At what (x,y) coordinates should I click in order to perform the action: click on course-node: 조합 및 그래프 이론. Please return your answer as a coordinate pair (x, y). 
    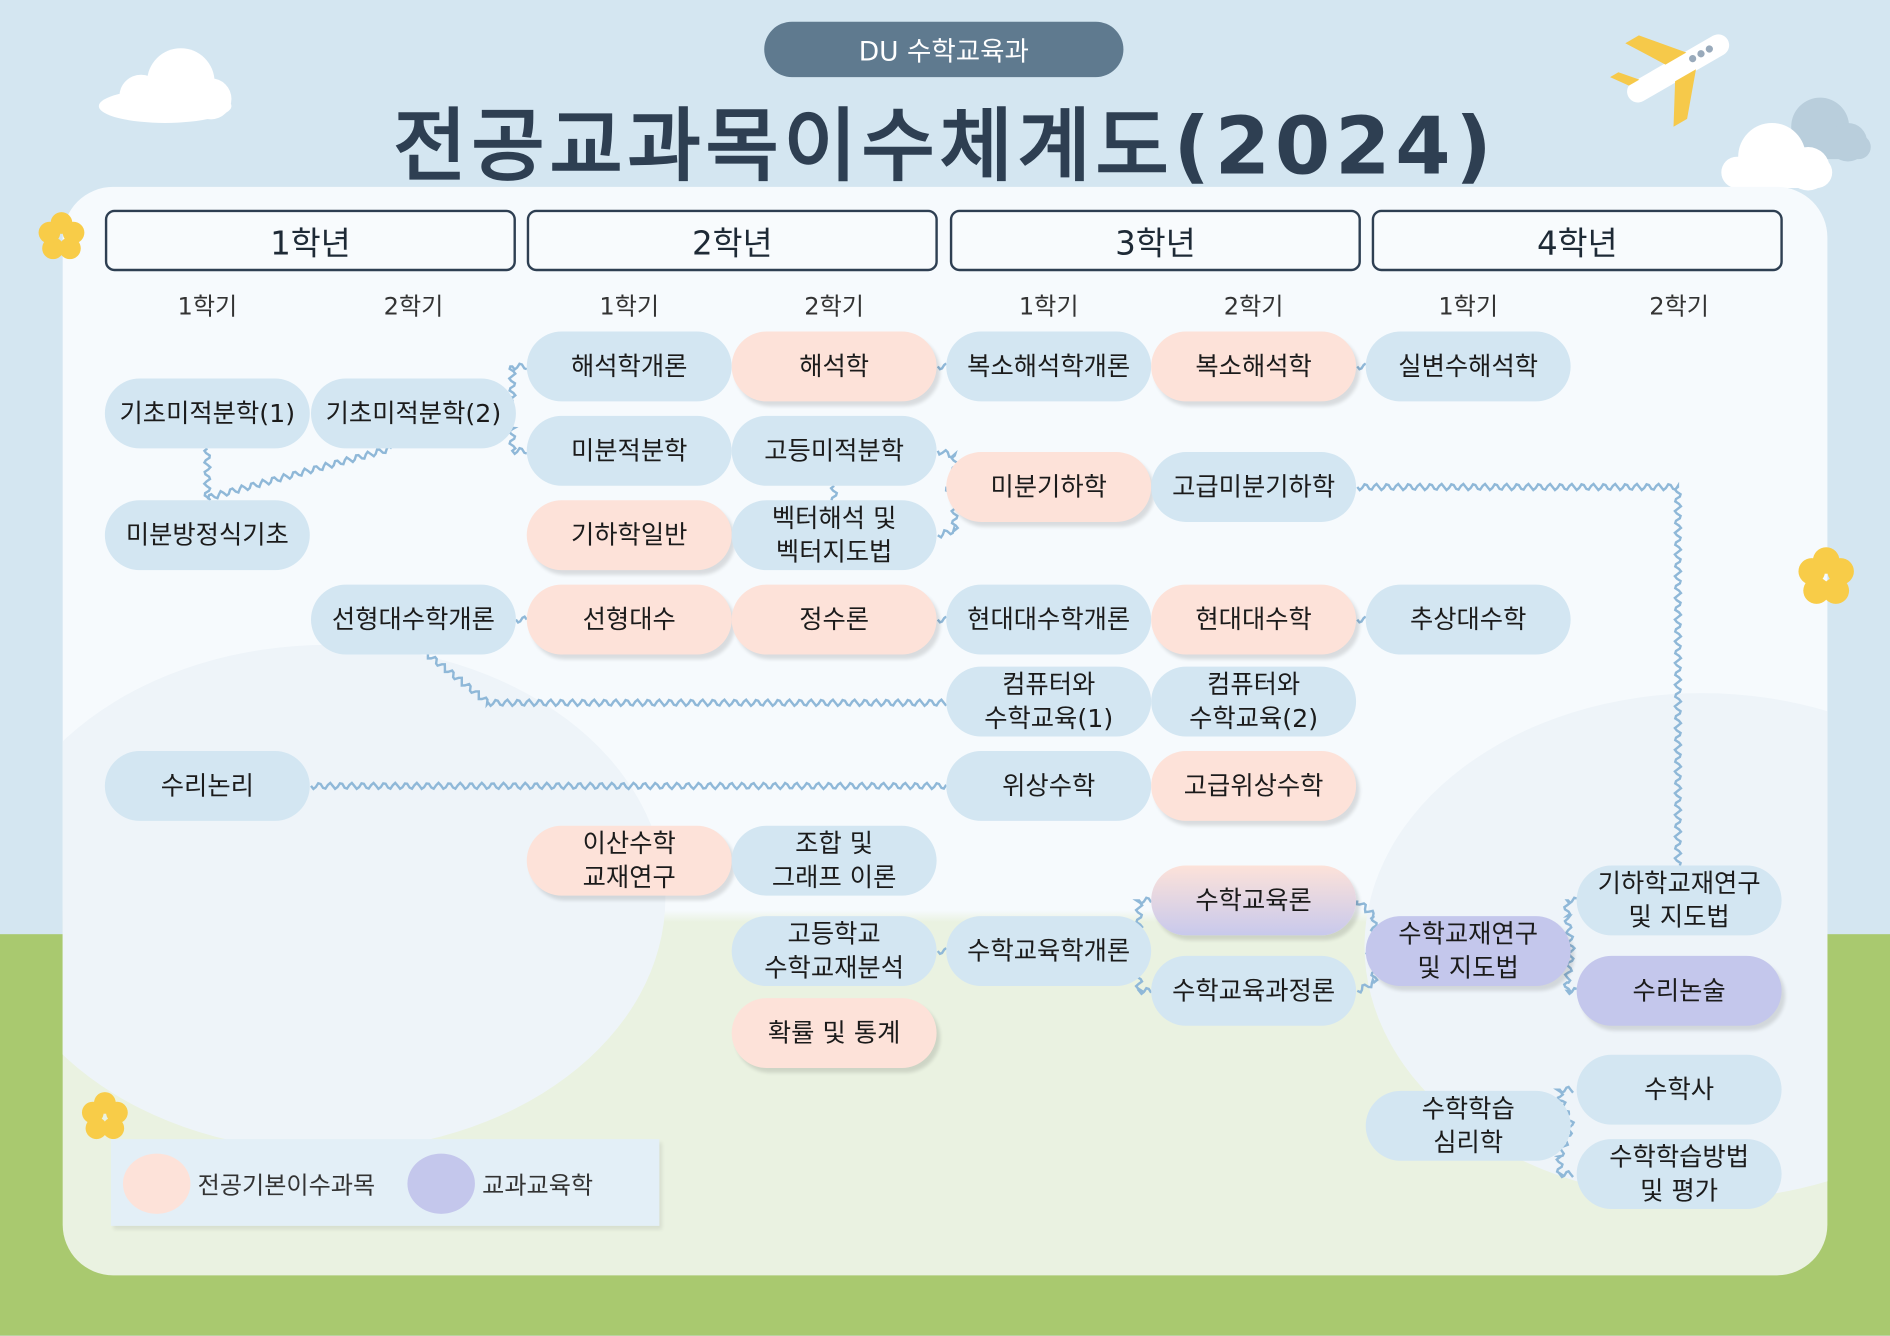
    Looking at the image, I should click on (834, 860).